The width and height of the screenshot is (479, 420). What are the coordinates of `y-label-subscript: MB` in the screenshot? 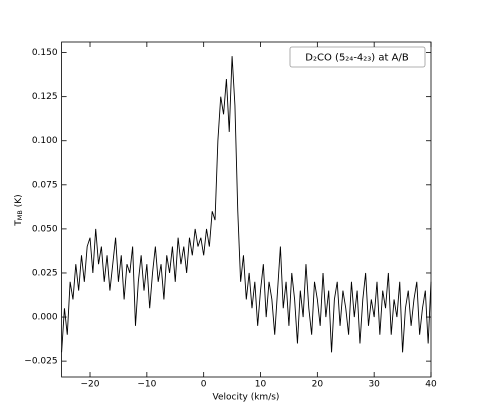 It's located at (20, 215).